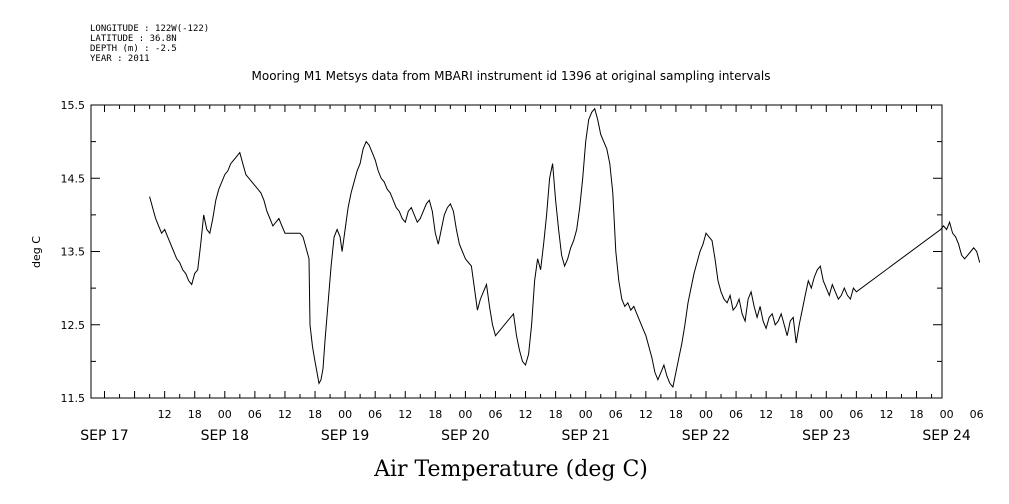 The height and width of the screenshot is (504, 1009). What do you see at coordinates (826, 436) in the screenshot?
I see `x-date-label: SEP 23` at bounding box center [826, 436].